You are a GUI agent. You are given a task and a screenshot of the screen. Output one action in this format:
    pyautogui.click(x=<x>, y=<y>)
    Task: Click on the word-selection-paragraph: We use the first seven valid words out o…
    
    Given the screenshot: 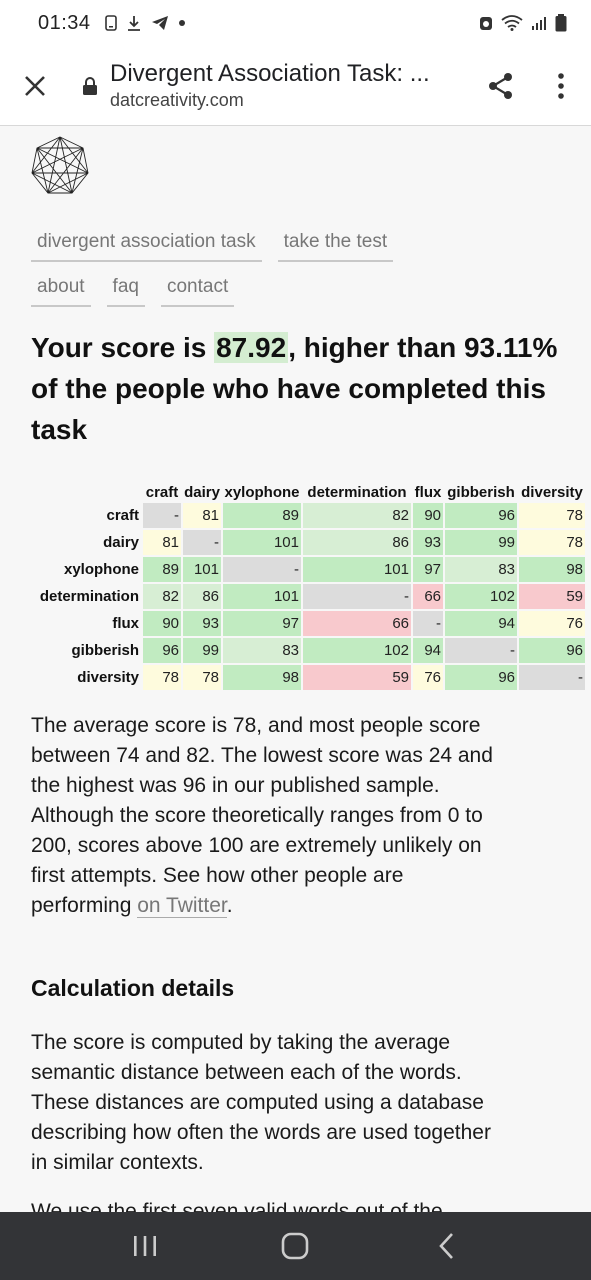 What is the action you would take?
    pyautogui.click(x=237, y=1206)
    